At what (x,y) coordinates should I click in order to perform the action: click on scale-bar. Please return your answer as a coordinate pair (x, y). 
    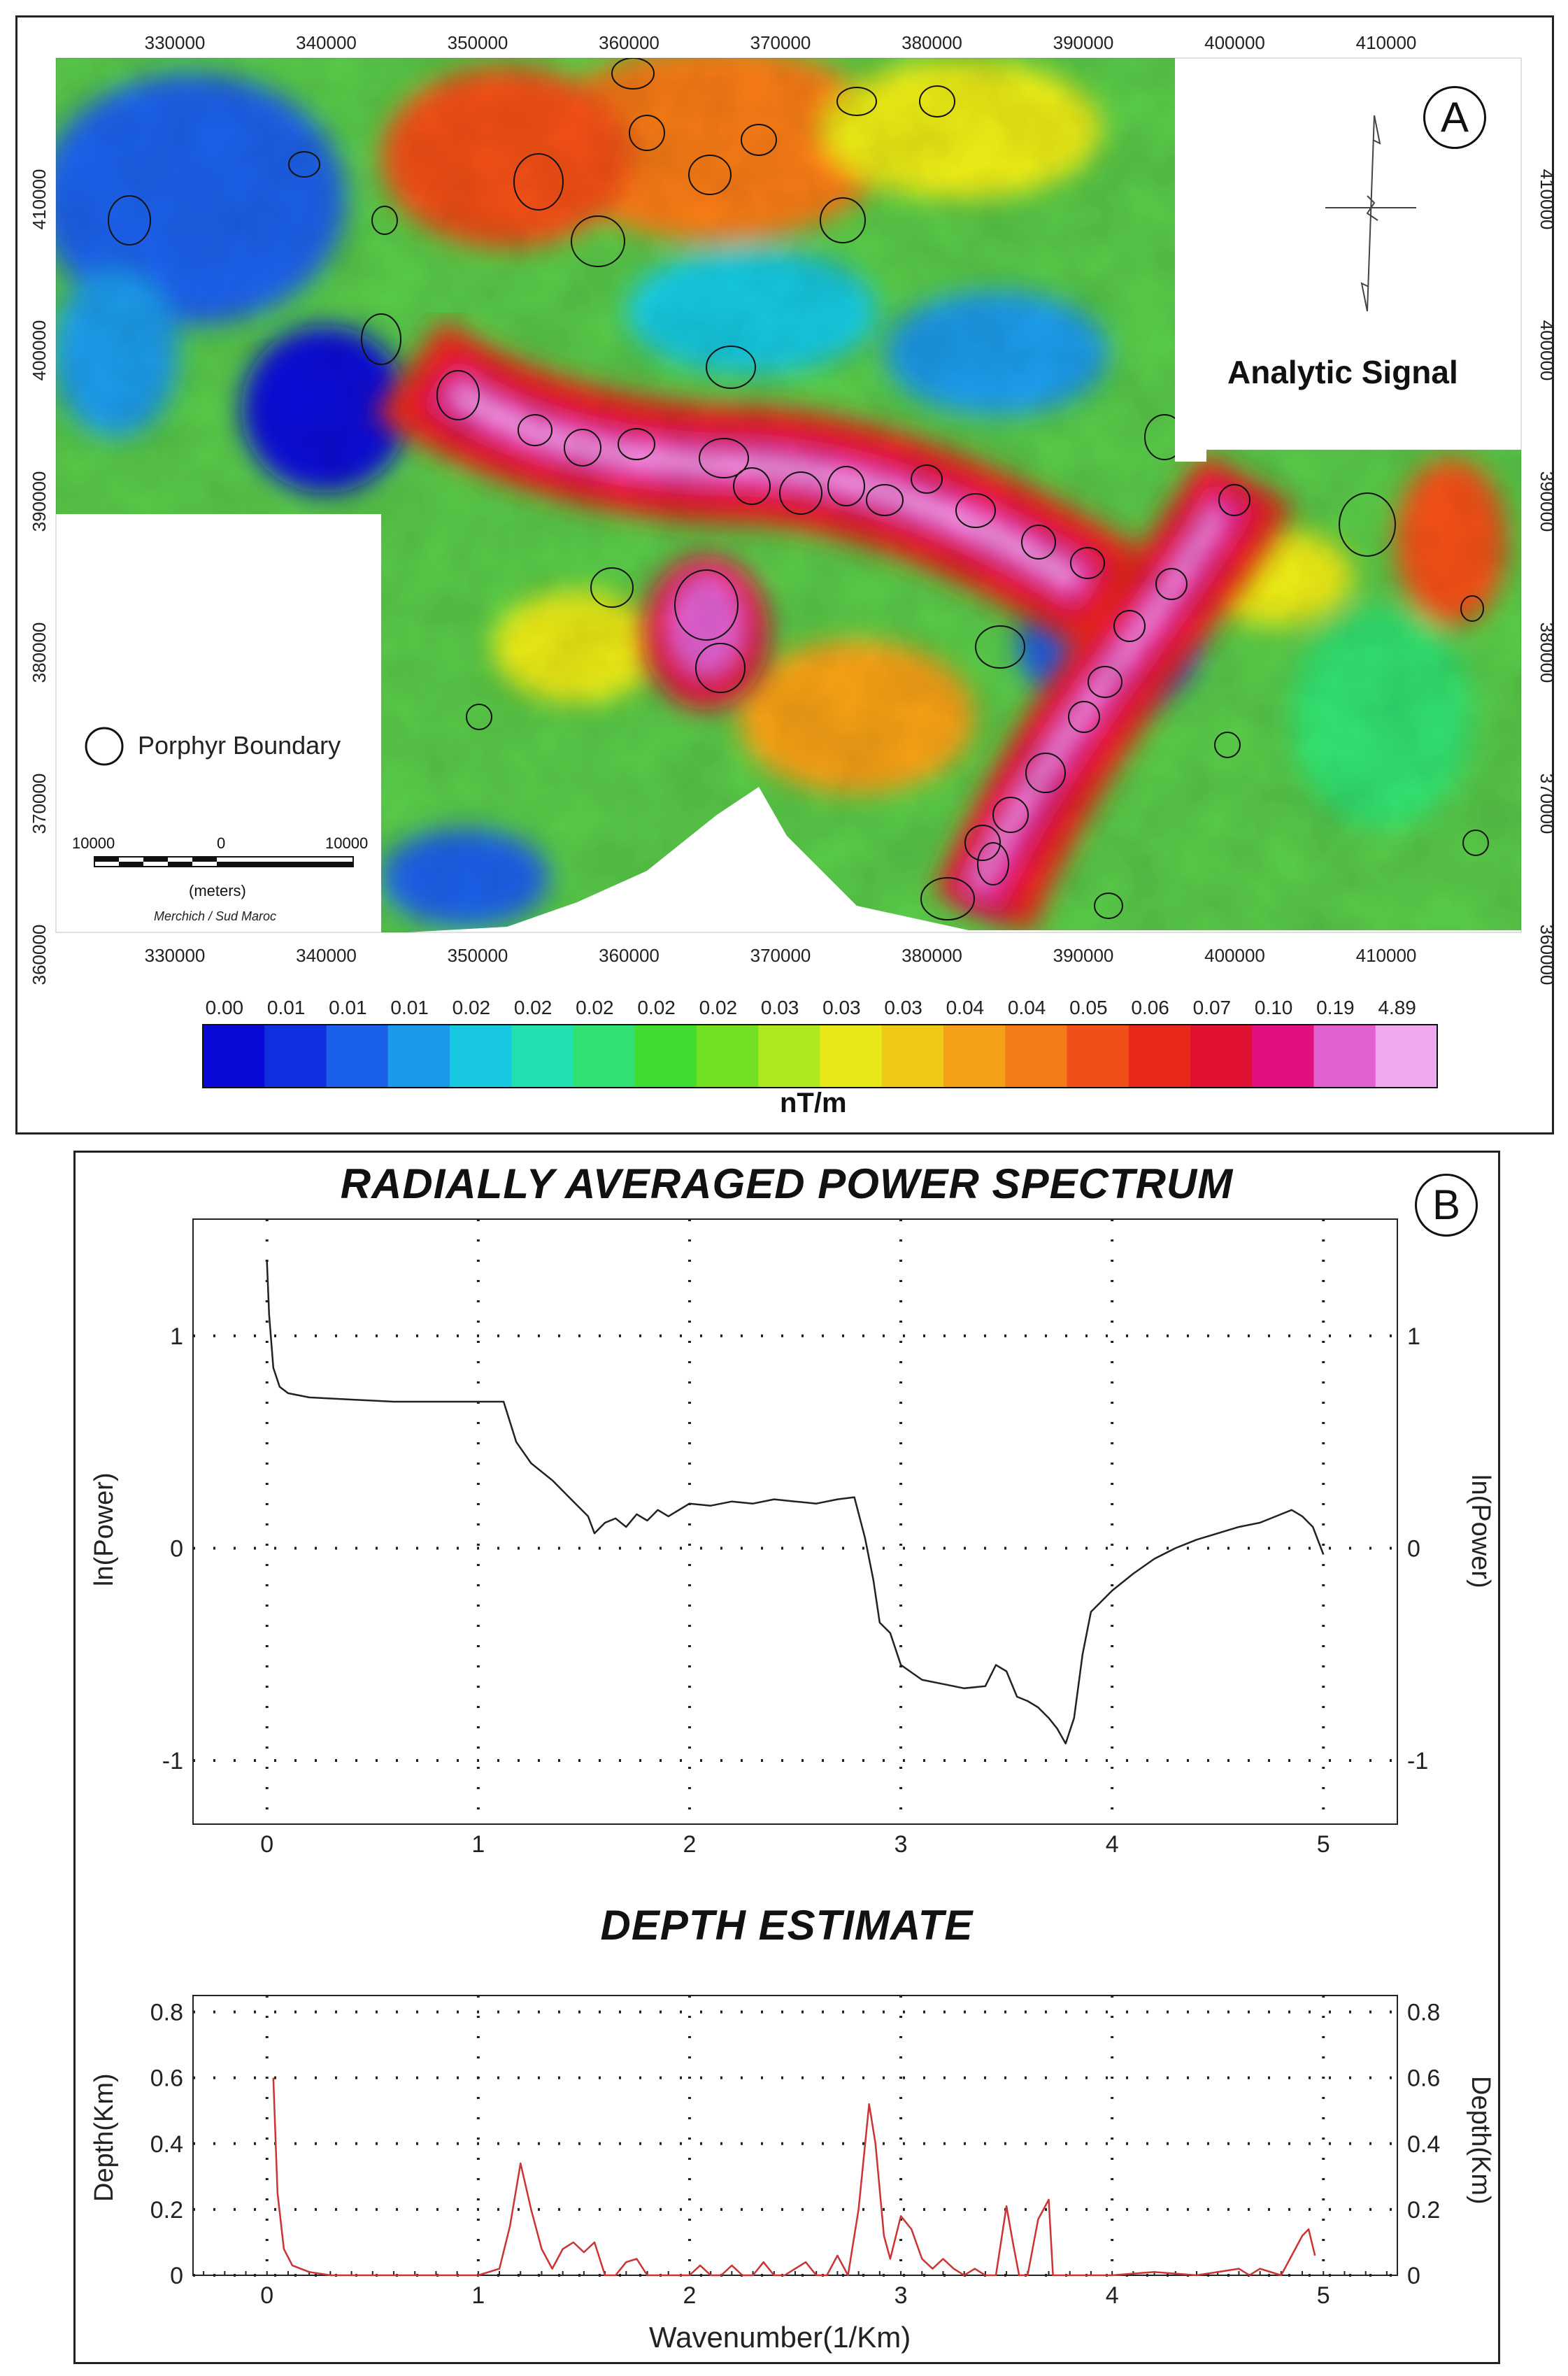
    Looking at the image, I should click on (224, 861).